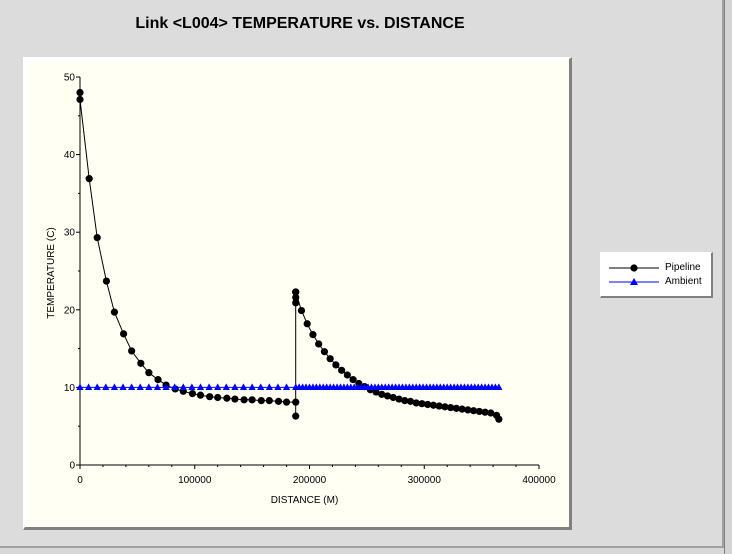 The height and width of the screenshot is (554, 732). I want to click on x-tick-label: 400000, so click(539, 480).